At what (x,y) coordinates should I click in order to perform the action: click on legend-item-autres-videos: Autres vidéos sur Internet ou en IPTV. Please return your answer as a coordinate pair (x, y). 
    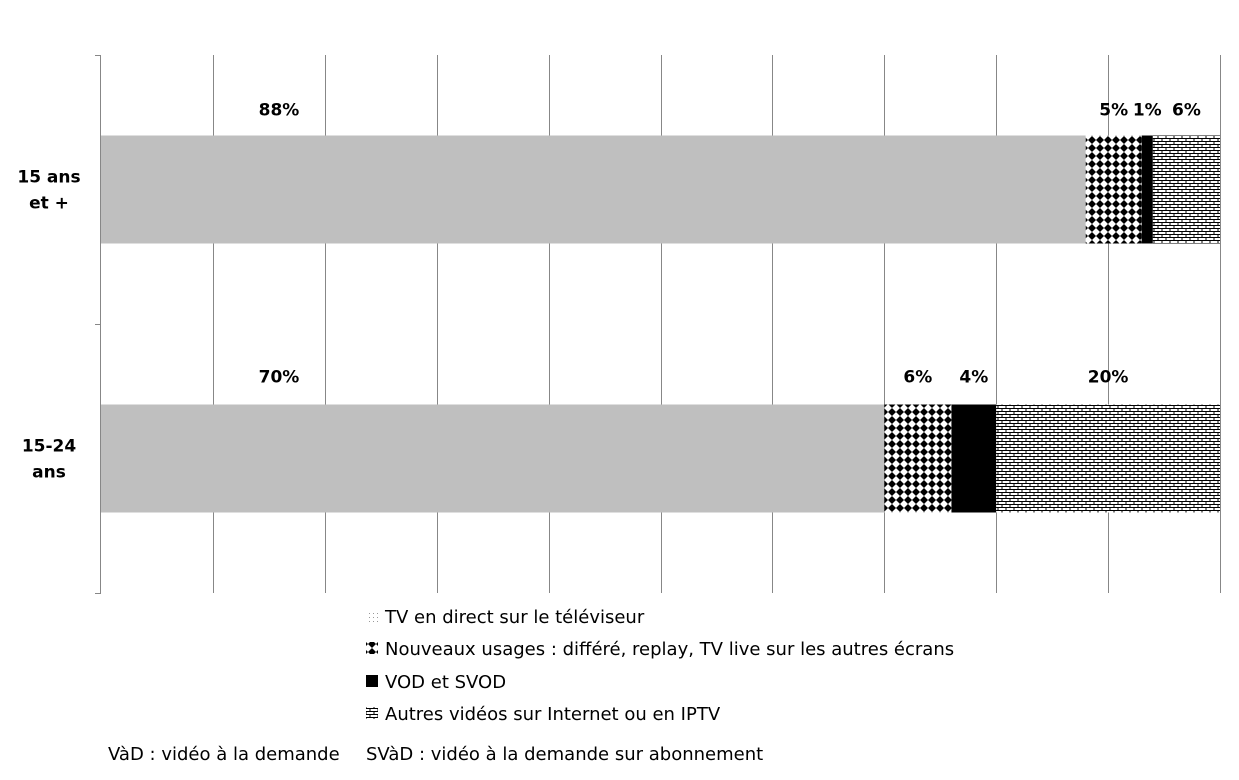
    Looking at the image, I should click on (543, 714).